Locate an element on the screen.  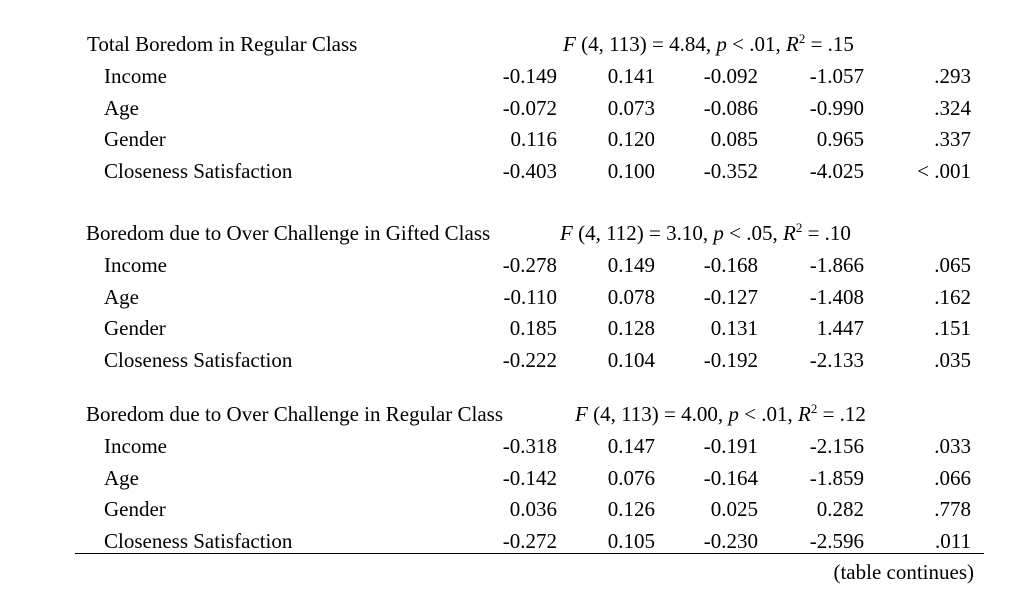
section-title: Total Boredom in Regular Class is located at coordinates (222, 44).